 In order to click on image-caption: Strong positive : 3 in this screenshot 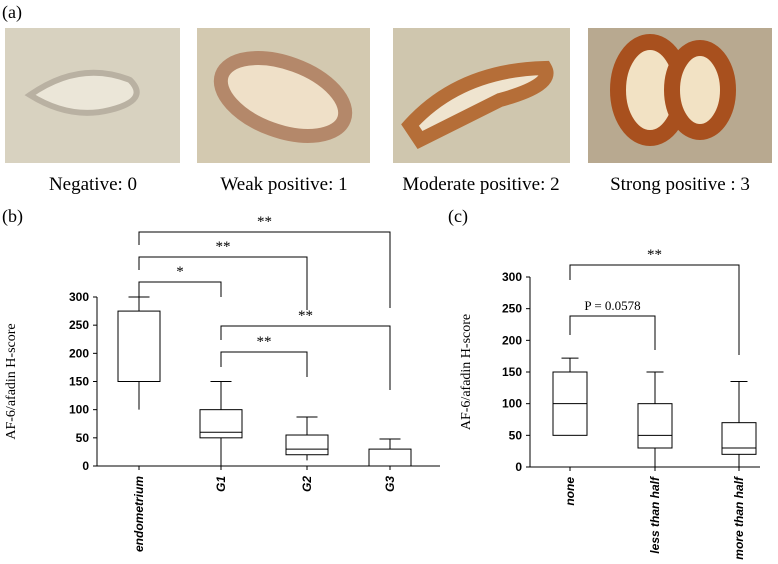, I will do `click(680, 184)`.